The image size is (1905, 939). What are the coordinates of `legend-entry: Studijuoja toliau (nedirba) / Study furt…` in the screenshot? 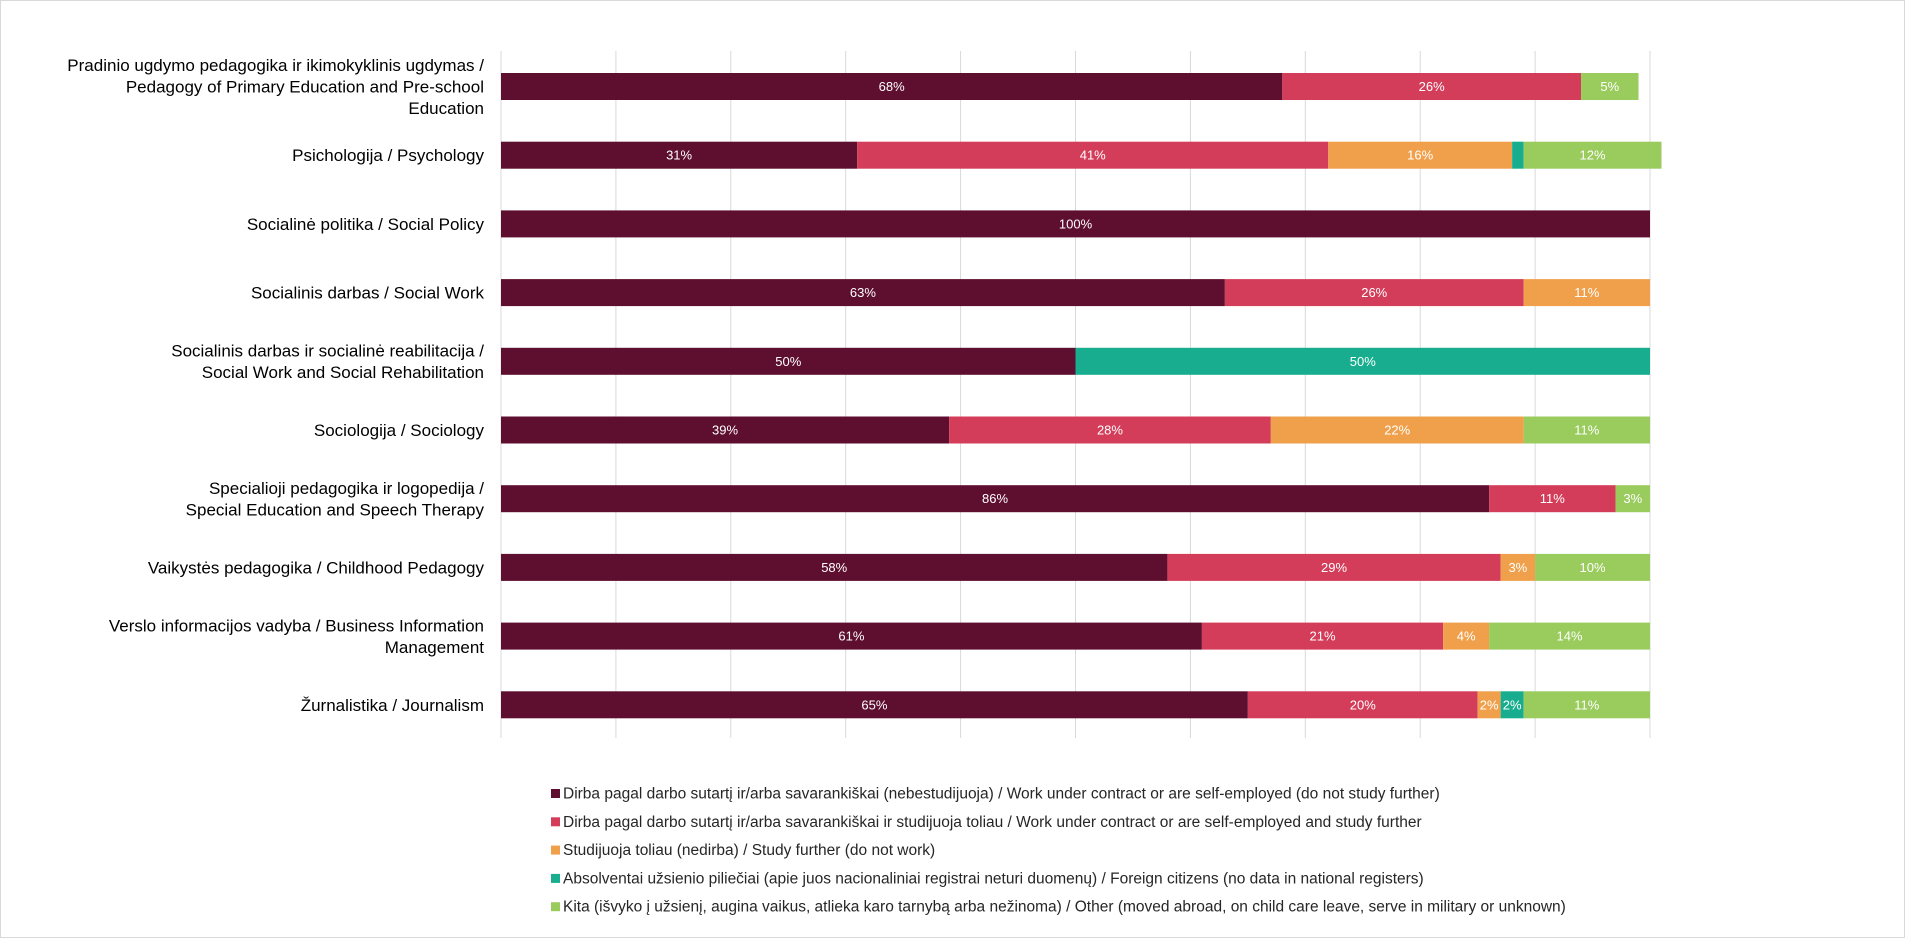 It's located at (749, 850).